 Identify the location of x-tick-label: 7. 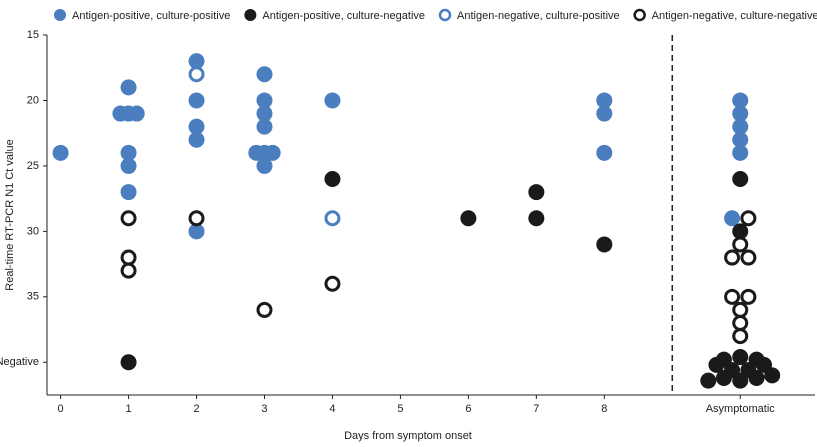
(536, 409).